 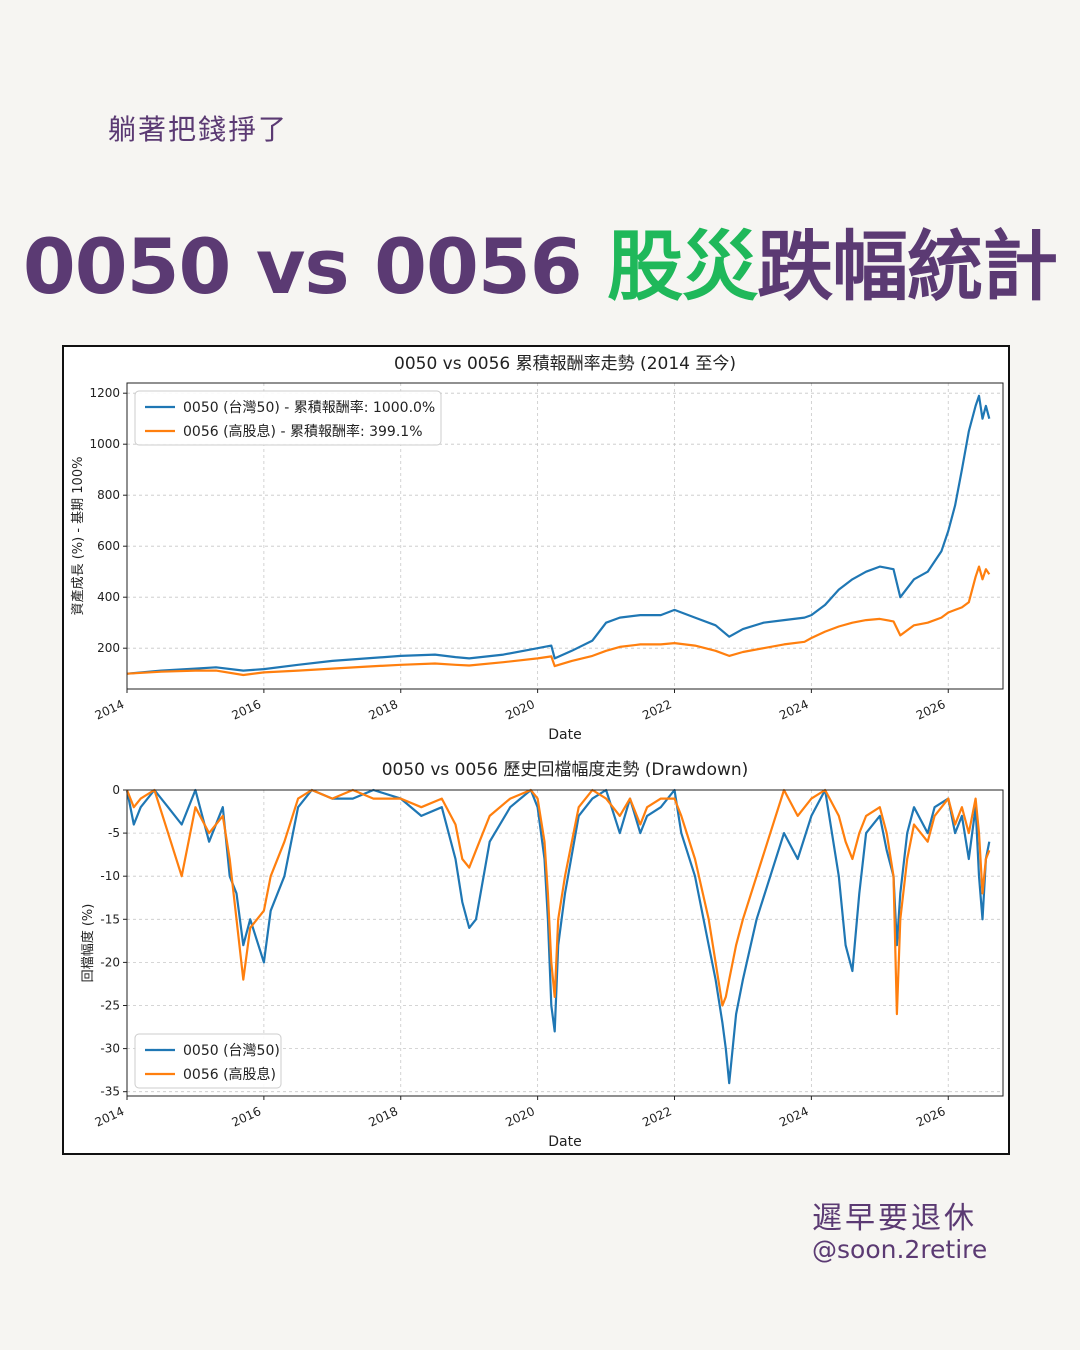 What do you see at coordinates (520, 710) in the screenshot?
I see `chart1-xtick-label: 2020` at bounding box center [520, 710].